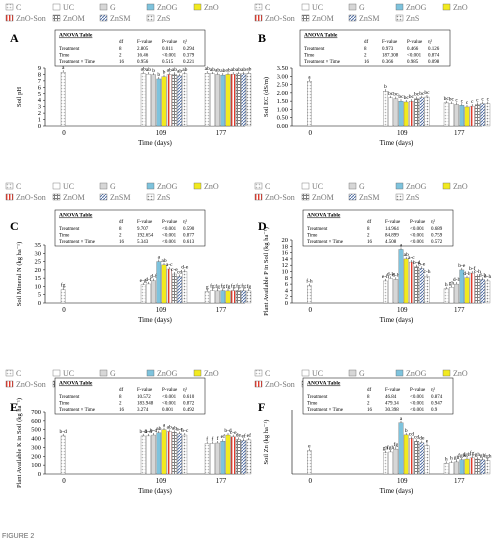 The image size is (500, 543). Describe the element at coordinates (388, 62) in the screenshot. I see `anova-cell: 0.366` at that location.